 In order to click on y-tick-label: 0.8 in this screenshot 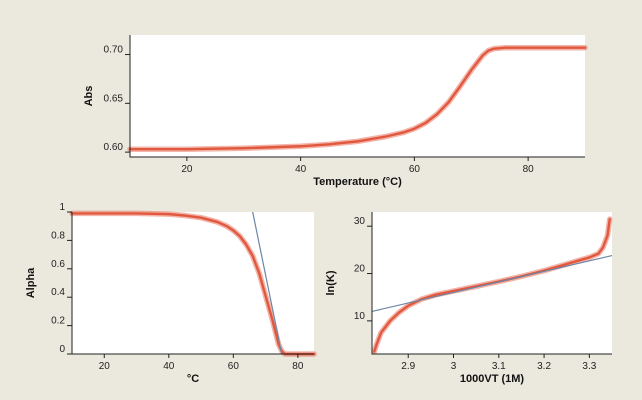, I will do `click(58, 235)`.